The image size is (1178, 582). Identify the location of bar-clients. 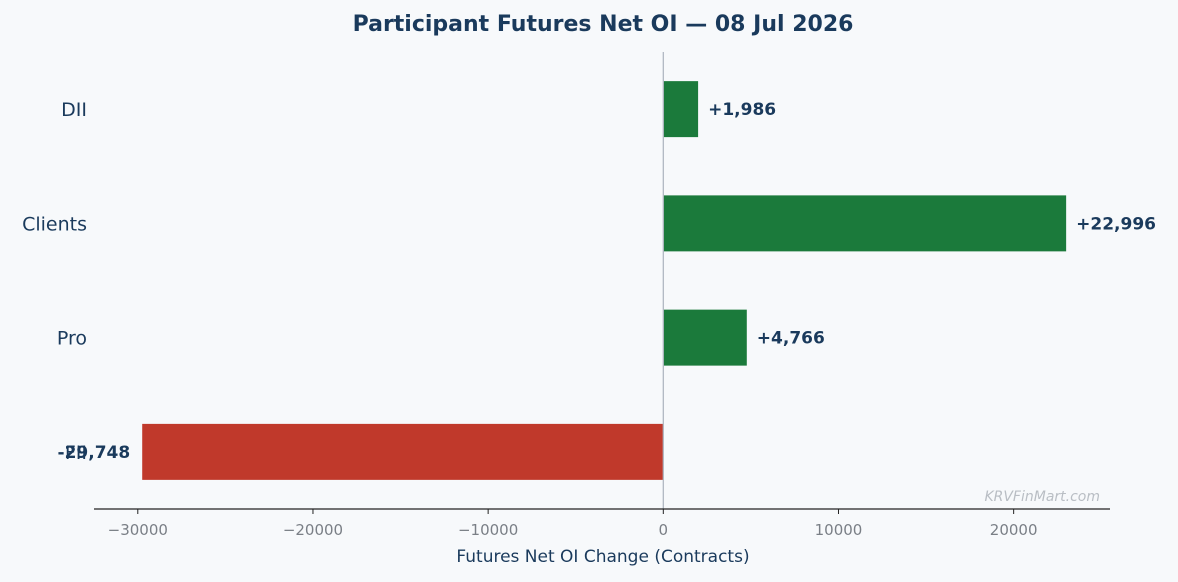
(865, 223).